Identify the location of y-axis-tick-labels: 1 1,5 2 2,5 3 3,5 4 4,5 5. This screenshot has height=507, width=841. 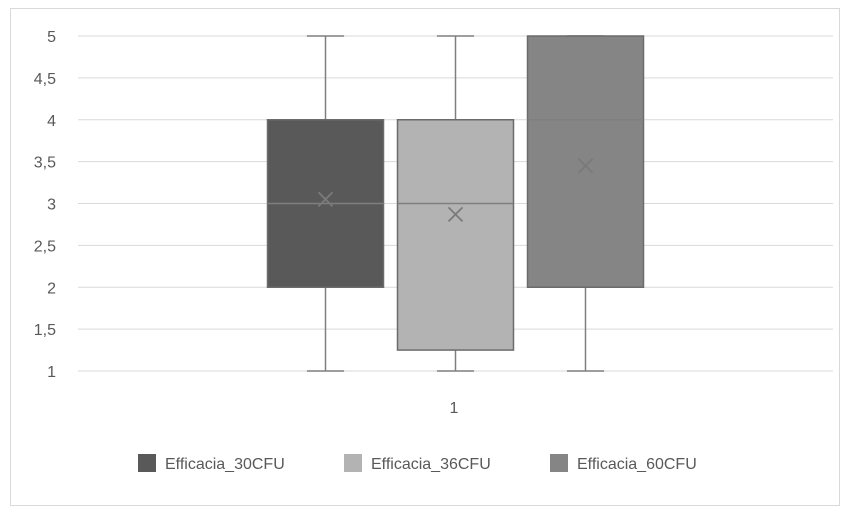
(45, 205).